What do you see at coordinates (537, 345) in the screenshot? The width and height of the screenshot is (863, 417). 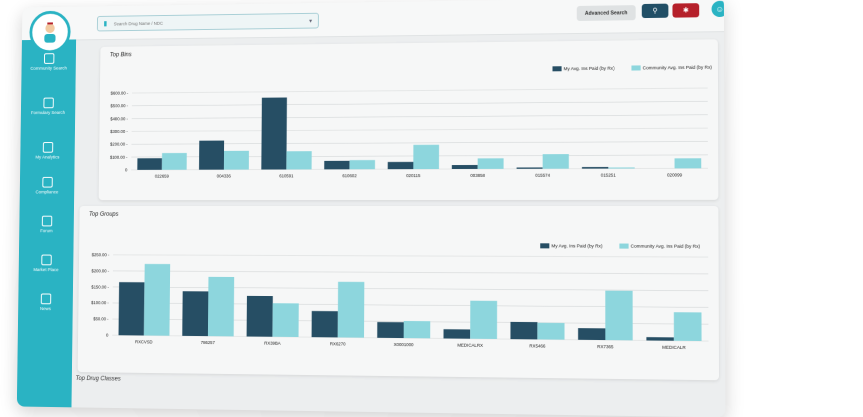 I see `x-tick-label: RX5466` at bounding box center [537, 345].